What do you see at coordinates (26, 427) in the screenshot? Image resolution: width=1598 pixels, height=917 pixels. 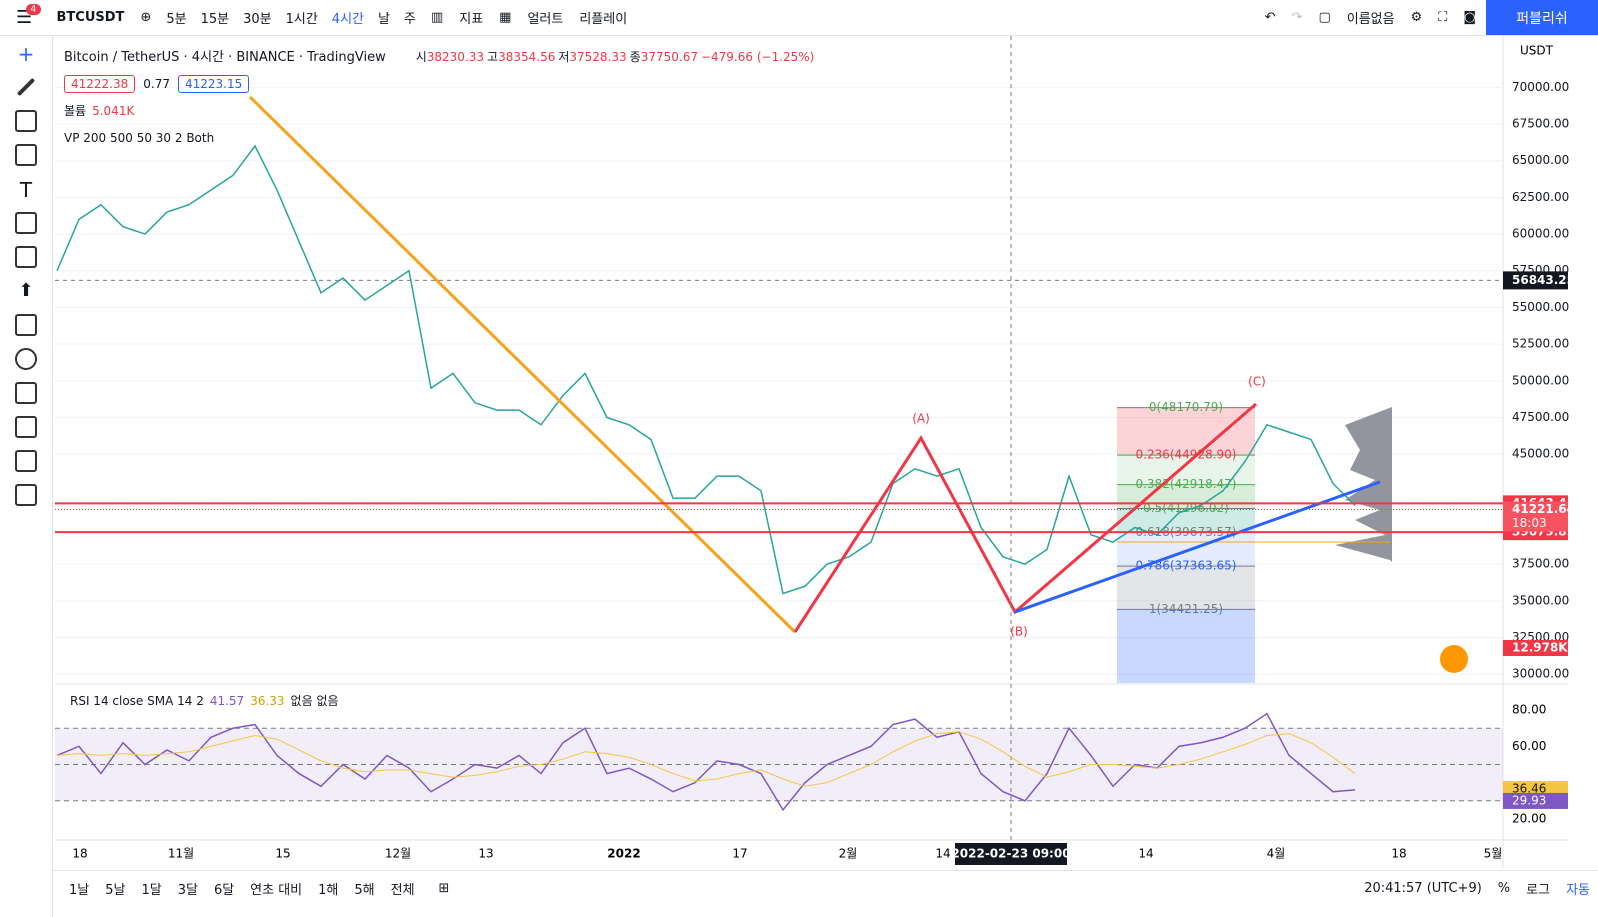 I see `lock-tool` at bounding box center [26, 427].